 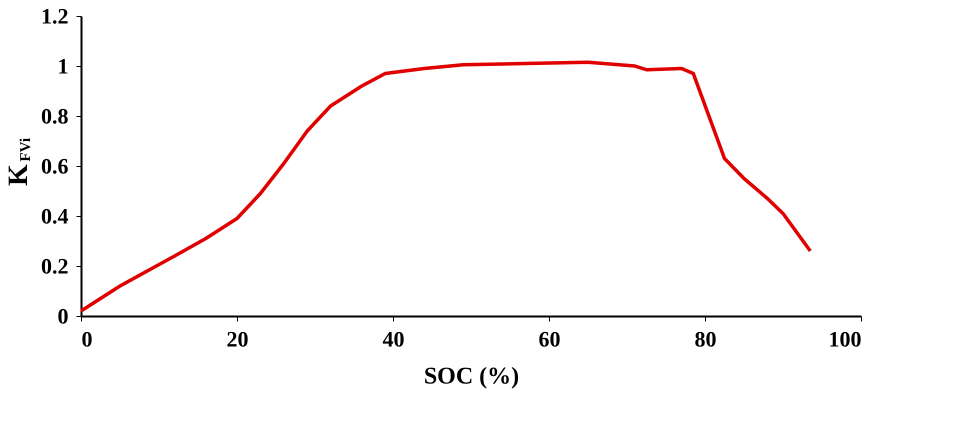 I want to click on x-tick-label: 0, so click(x=87, y=339).